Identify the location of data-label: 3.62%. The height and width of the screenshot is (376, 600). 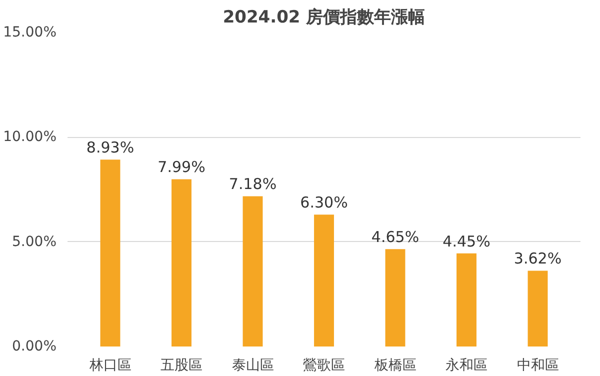
(538, 259).